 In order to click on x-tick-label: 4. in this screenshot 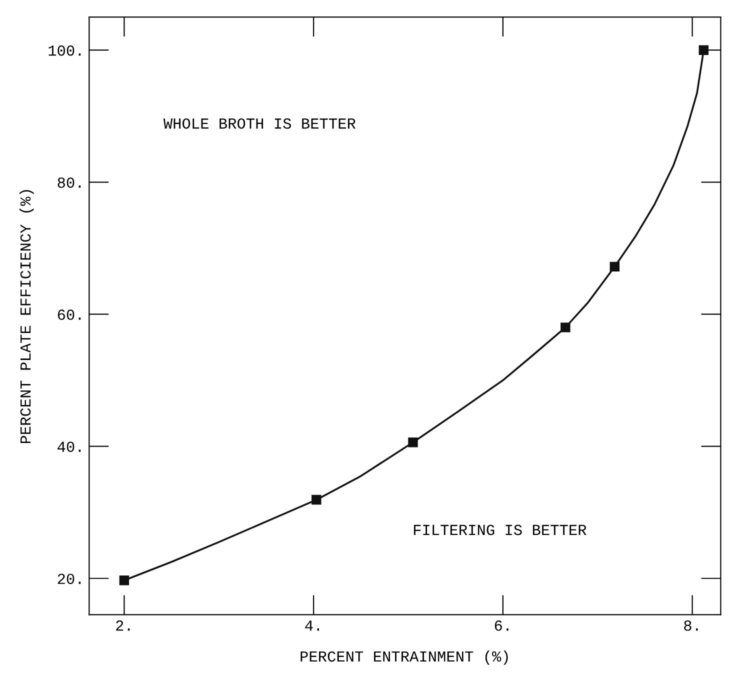, I will do `click(312, 625)`.